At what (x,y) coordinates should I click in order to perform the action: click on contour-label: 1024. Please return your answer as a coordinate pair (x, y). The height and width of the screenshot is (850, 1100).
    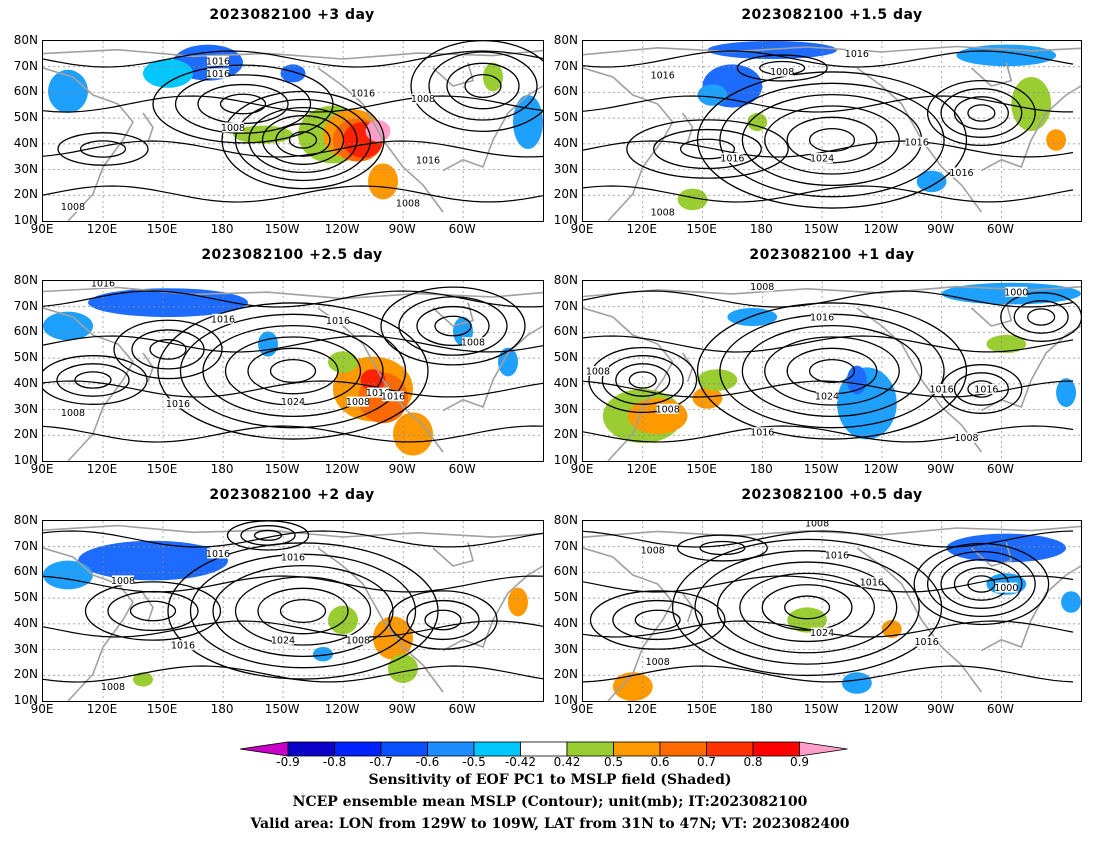
    Looking at the image, I should click on (822, 633).